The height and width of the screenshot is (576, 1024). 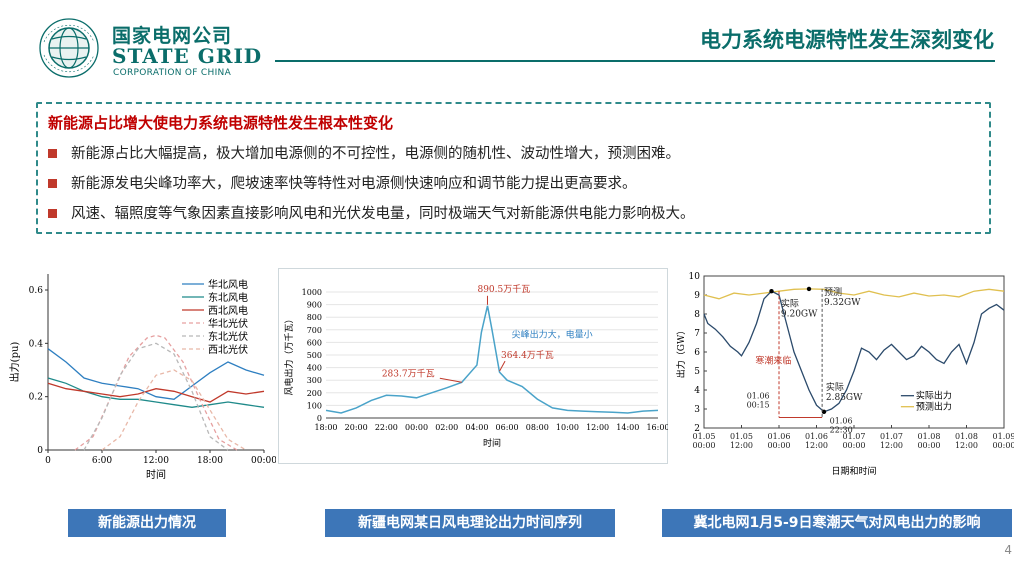 I want to click on y-axis-label: 风电出力（万千瓦）, so click(x=289, y=354).